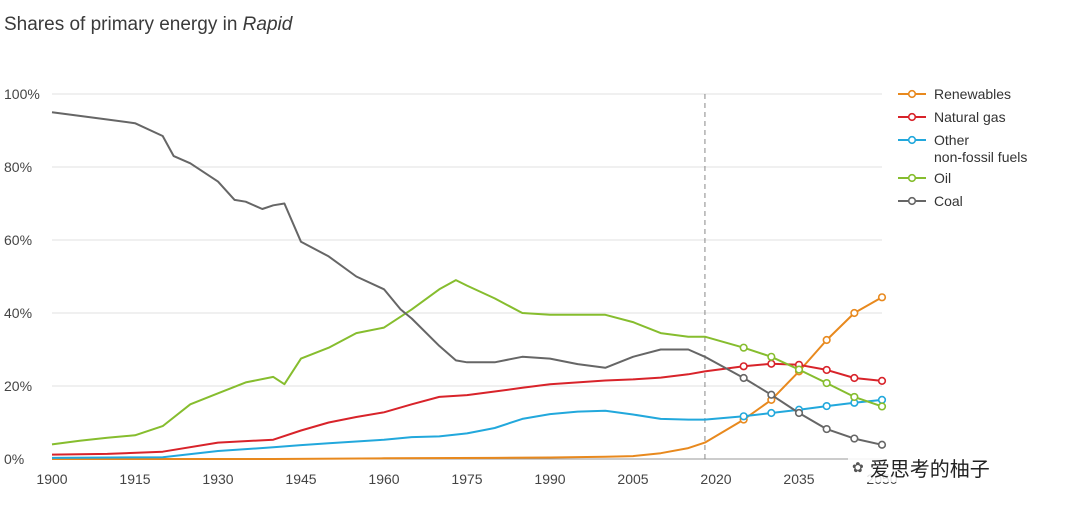 The width and height of the screenshot is (1080, 516). Describe the element at coordinates (882, 444) in the screenshot. I see `data-point-coal-2050` at that location.